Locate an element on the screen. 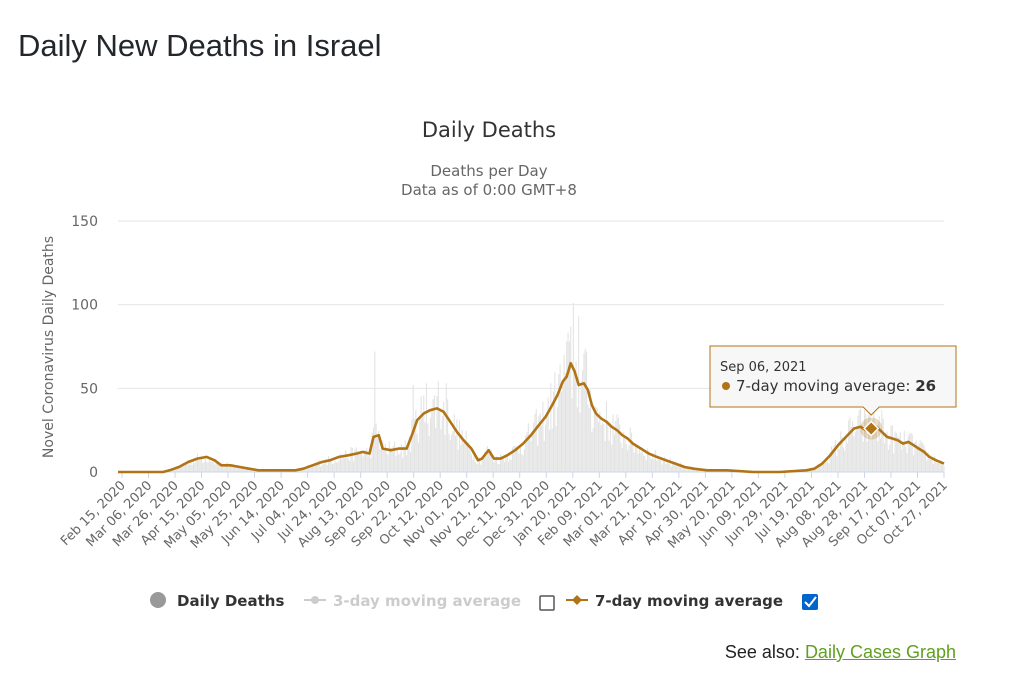  legend-7-day-checkmark-icon is located at coordinates (810, 602).